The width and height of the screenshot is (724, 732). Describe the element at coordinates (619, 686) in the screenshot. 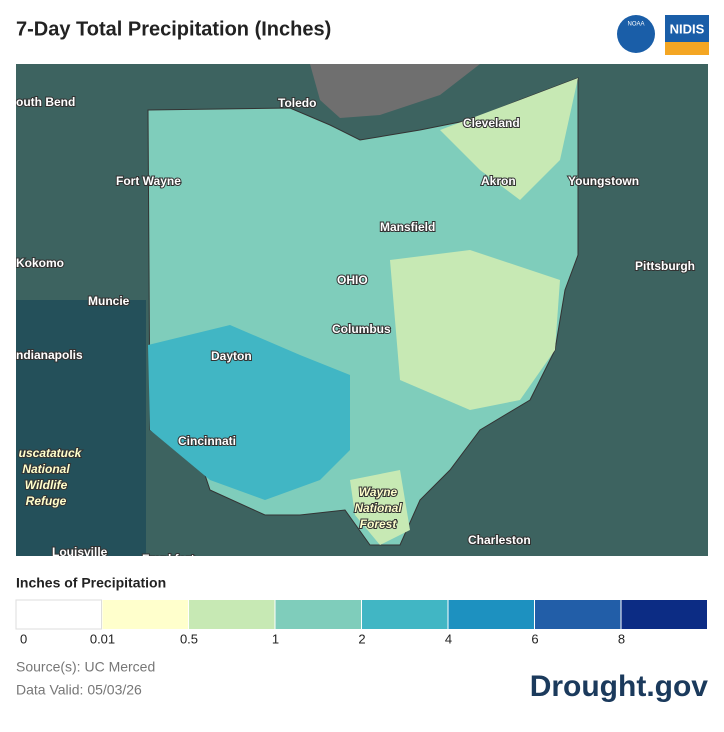

I see `brand: Drought.gov` at that location.